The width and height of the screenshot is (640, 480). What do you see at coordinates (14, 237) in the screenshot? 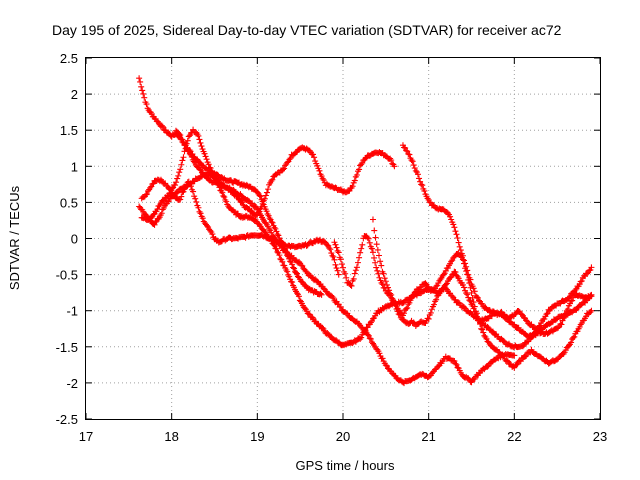
I see `y-axis-label: SDTVAR / TECUs` at bounding box center [14, 237].